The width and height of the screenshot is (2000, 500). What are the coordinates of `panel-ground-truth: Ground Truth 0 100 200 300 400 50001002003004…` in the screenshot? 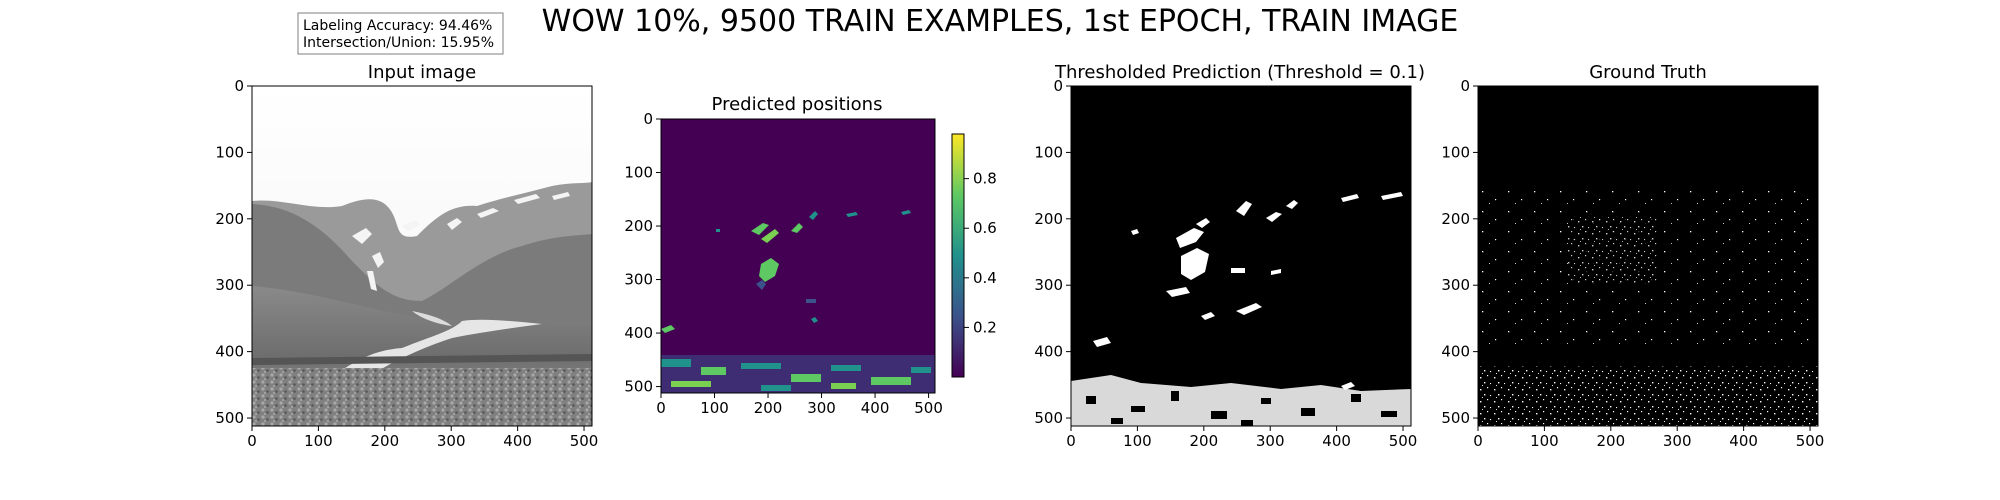 It's located at (1632, 256).